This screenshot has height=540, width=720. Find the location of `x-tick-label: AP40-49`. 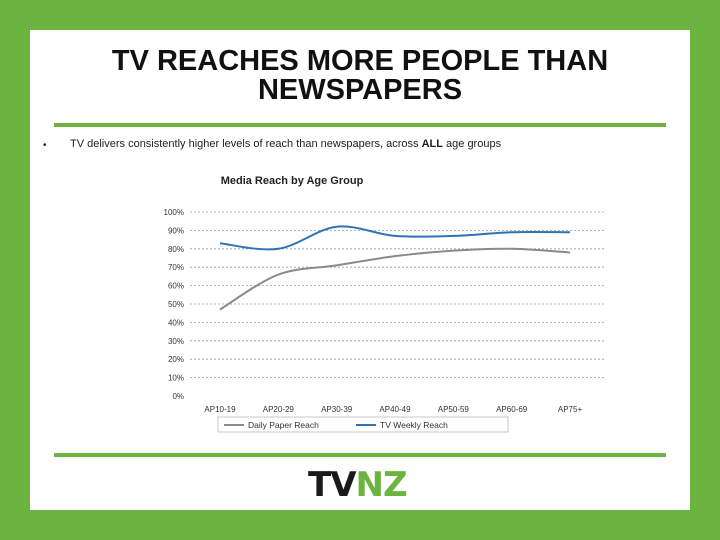

x-tick-label: AP40-49 is located at coordinates (395, 409).